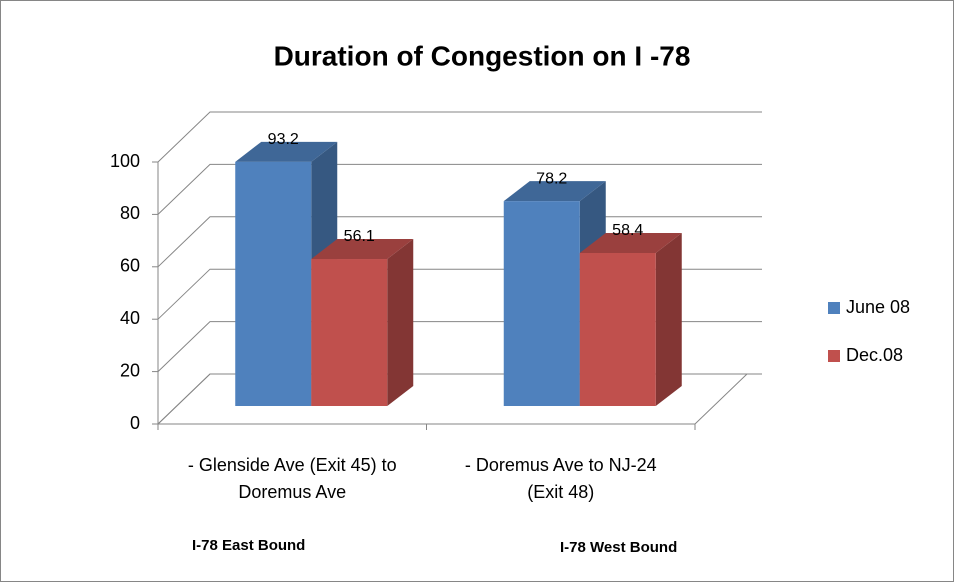  Describe the element at coordinates (619, 547) in the screenshot. I see `annotation: I-78 West Bound` at that location.